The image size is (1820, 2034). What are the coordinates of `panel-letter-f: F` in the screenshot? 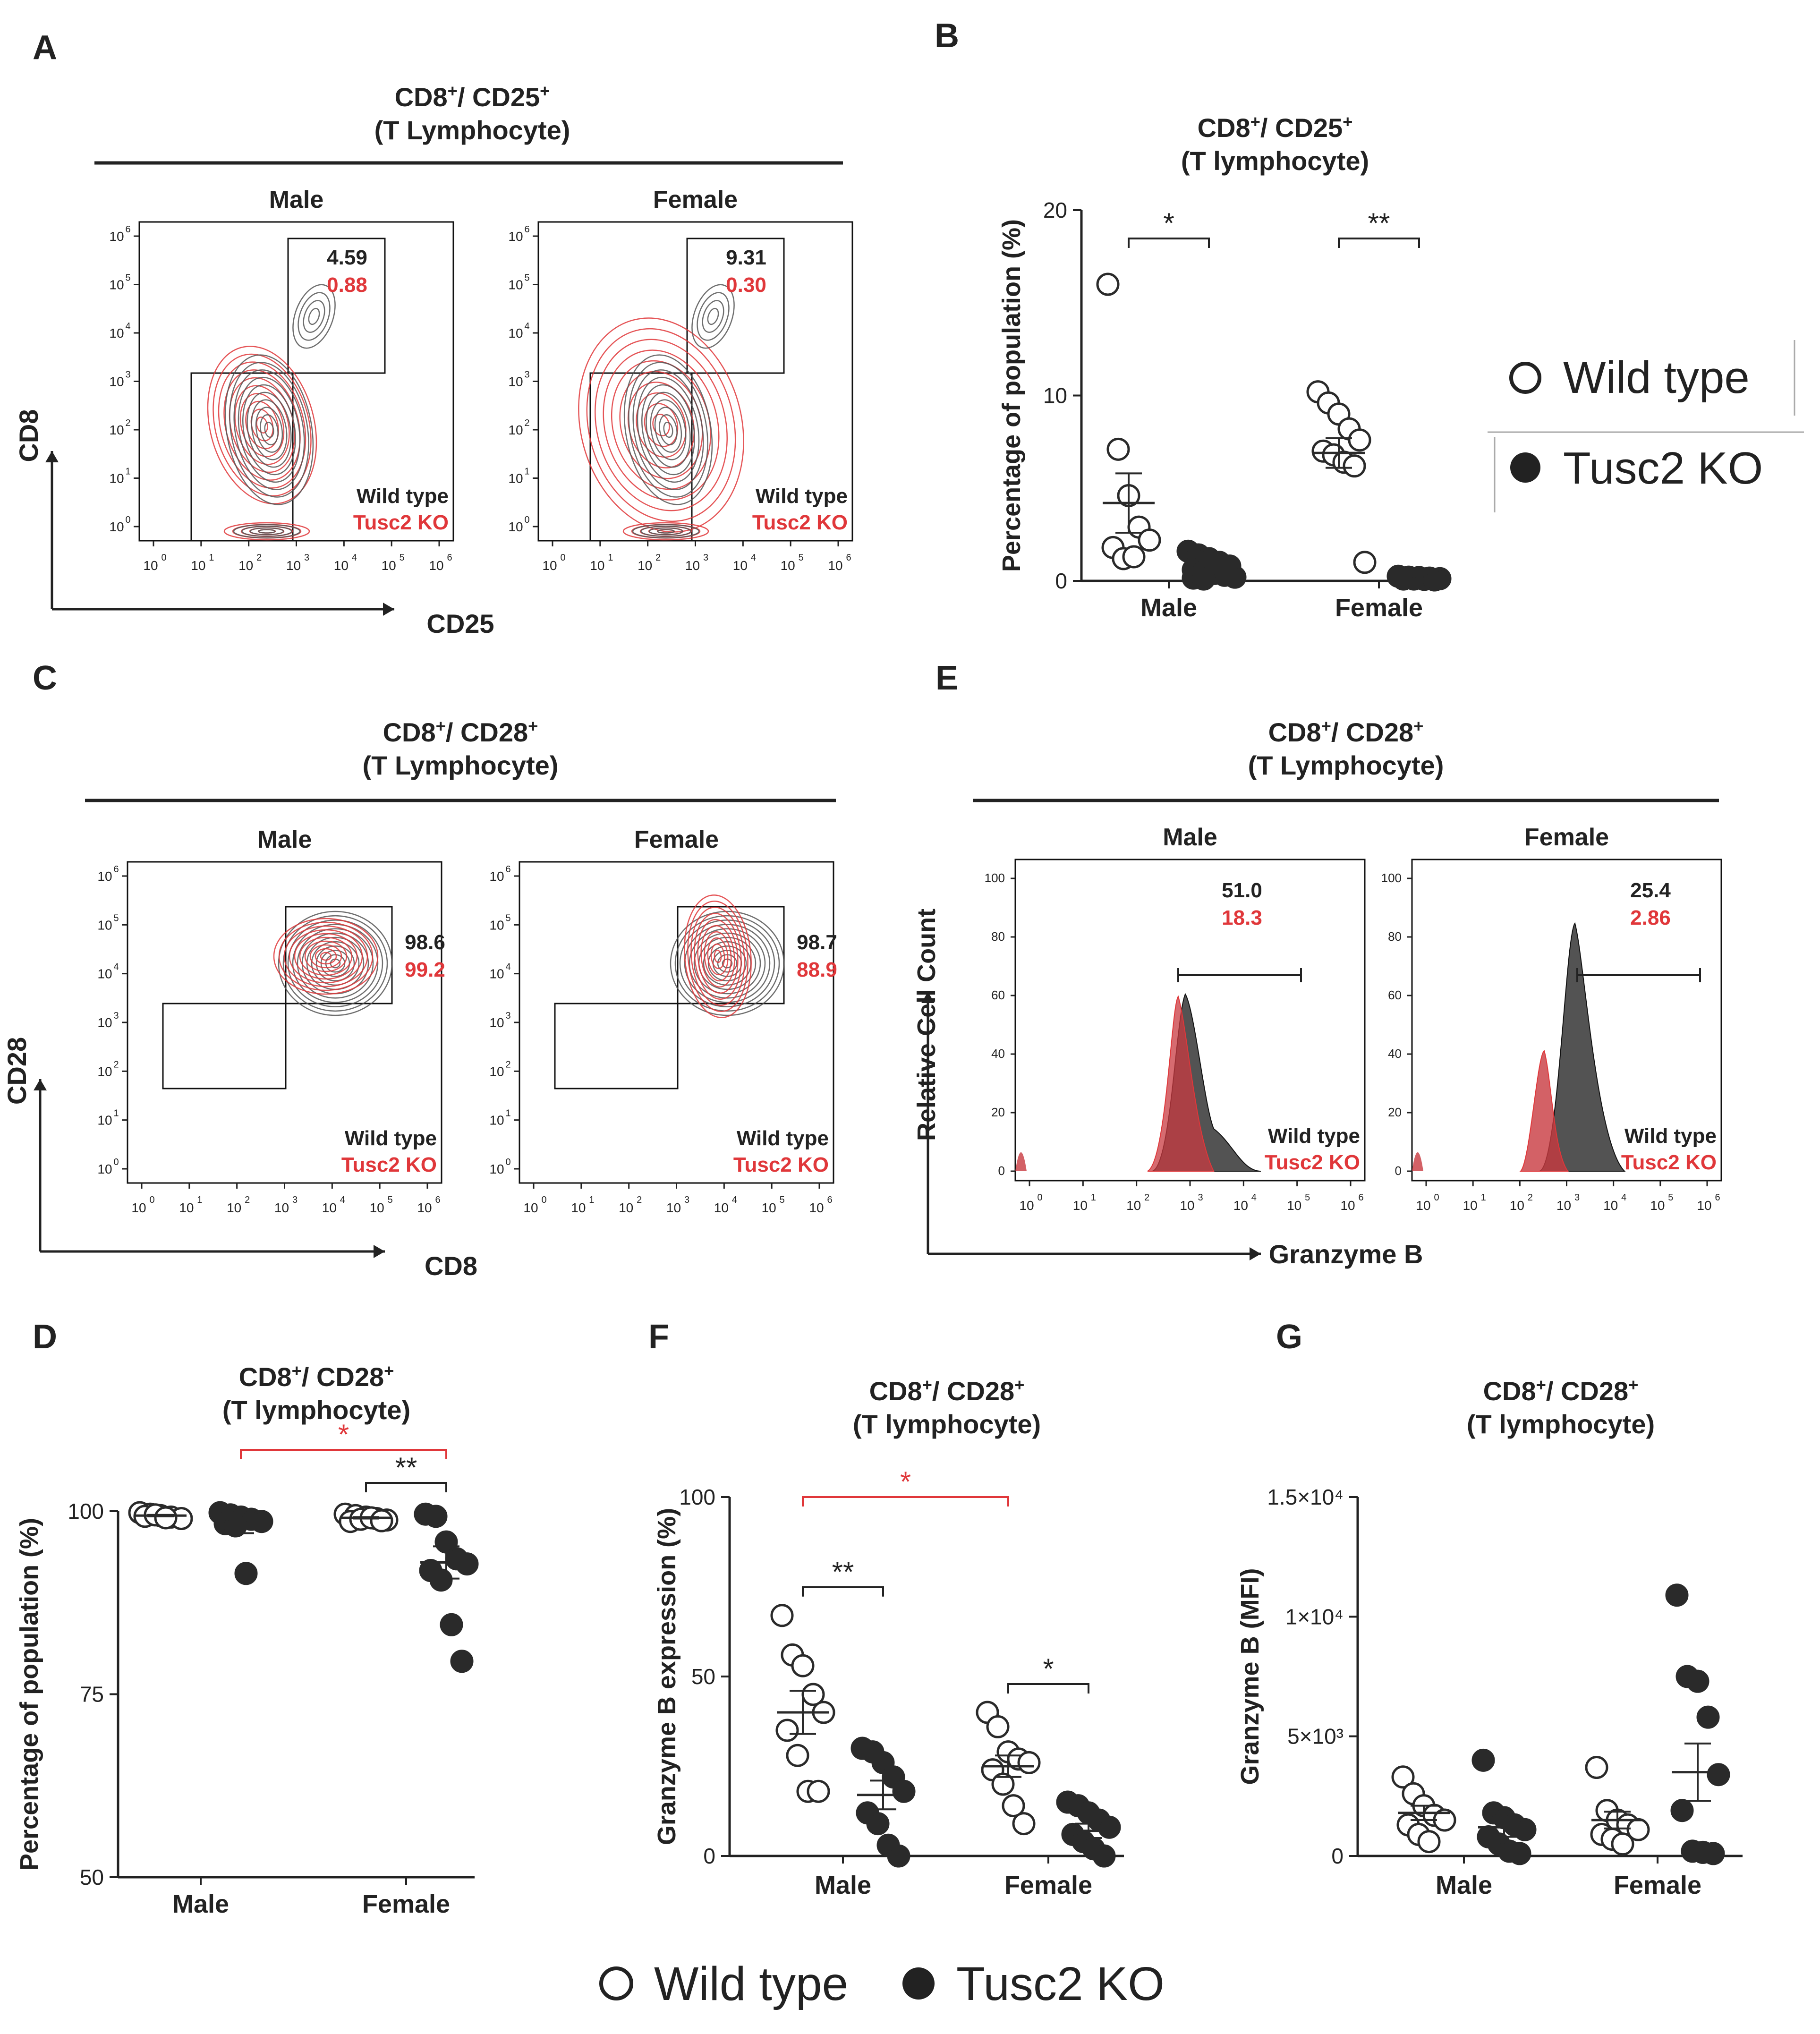 It's located at (658, 1337).